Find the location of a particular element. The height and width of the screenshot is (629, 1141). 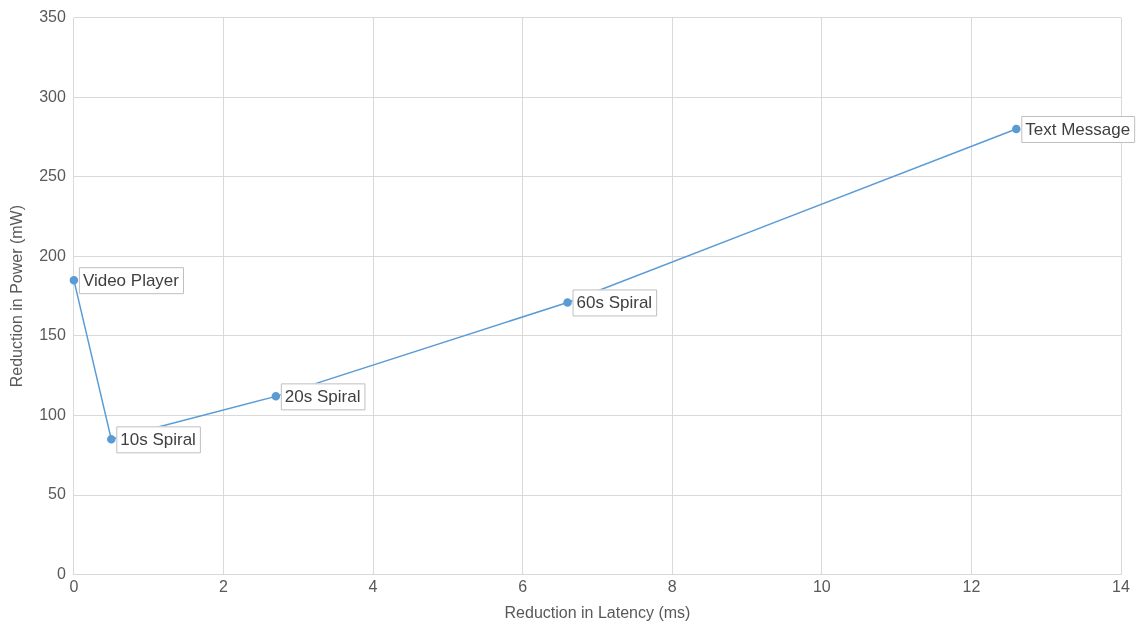

annotation: 20s Spiral is located at coordinates (322, 397).